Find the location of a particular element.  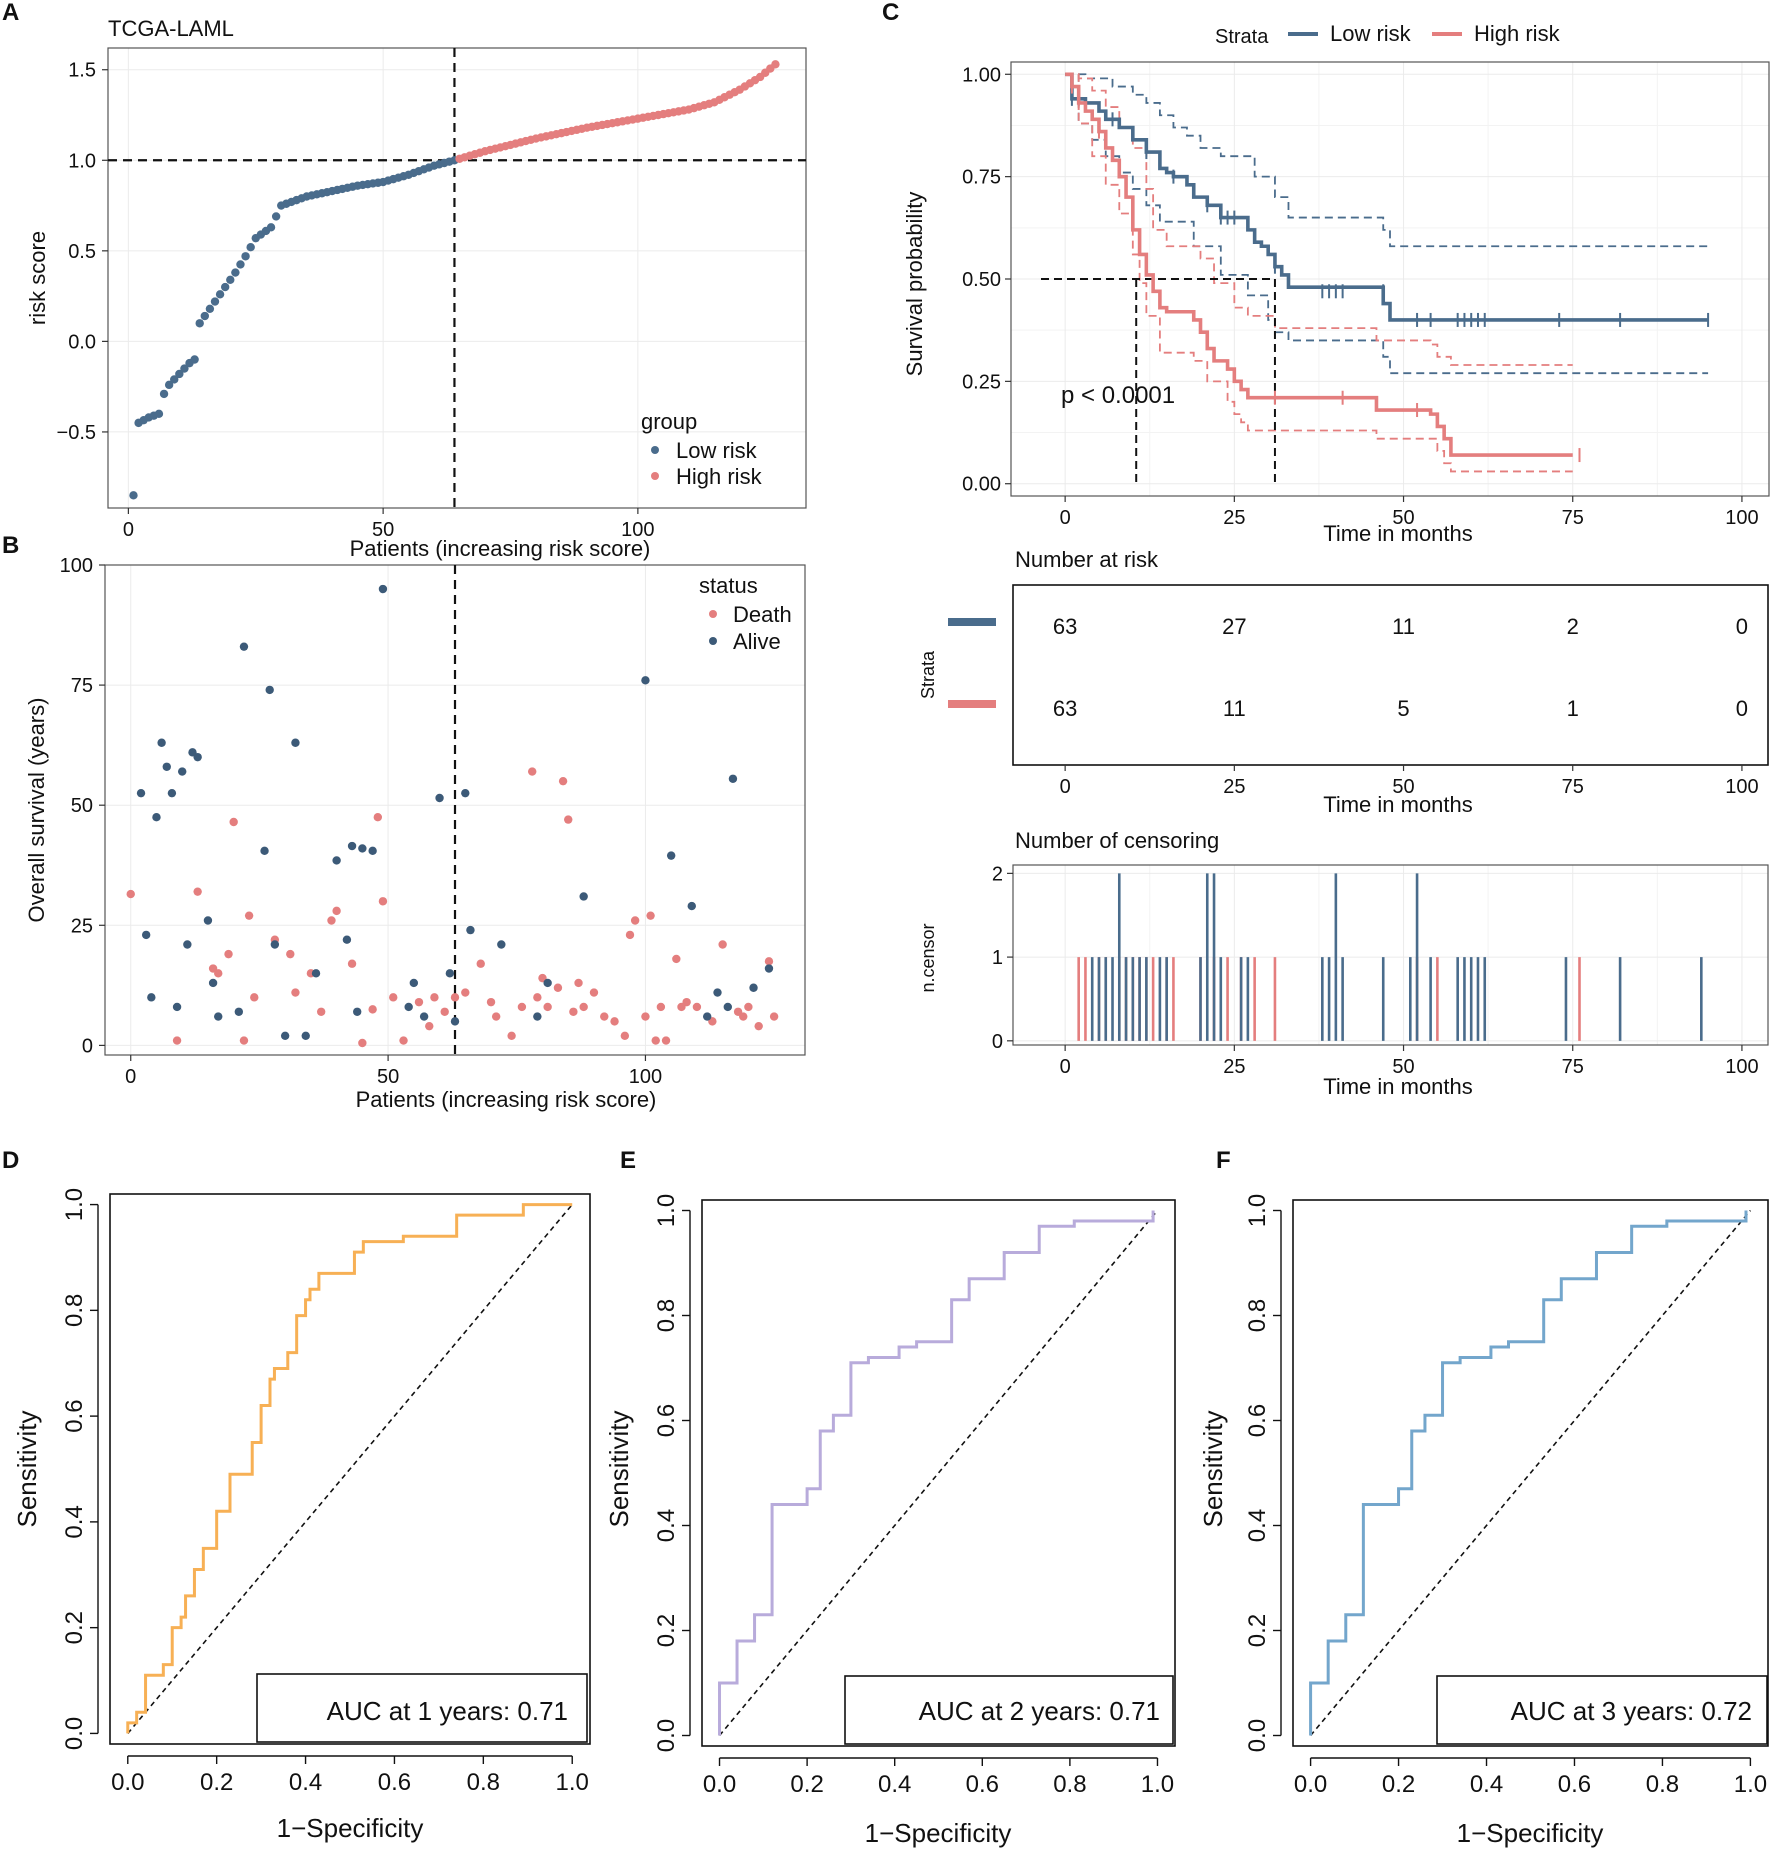

panel-f-ytick-label: 0.2 is located at coordinates (1257, 1630).